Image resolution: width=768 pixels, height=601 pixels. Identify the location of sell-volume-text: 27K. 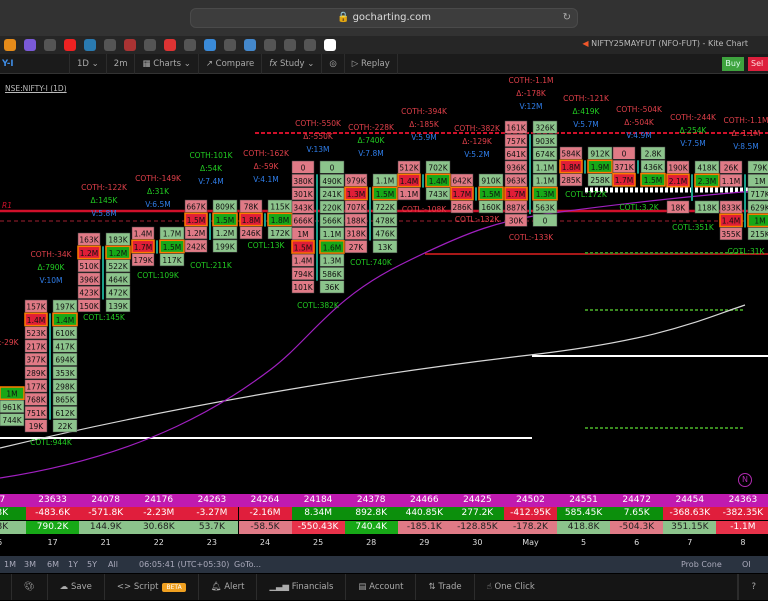
(357, 247).